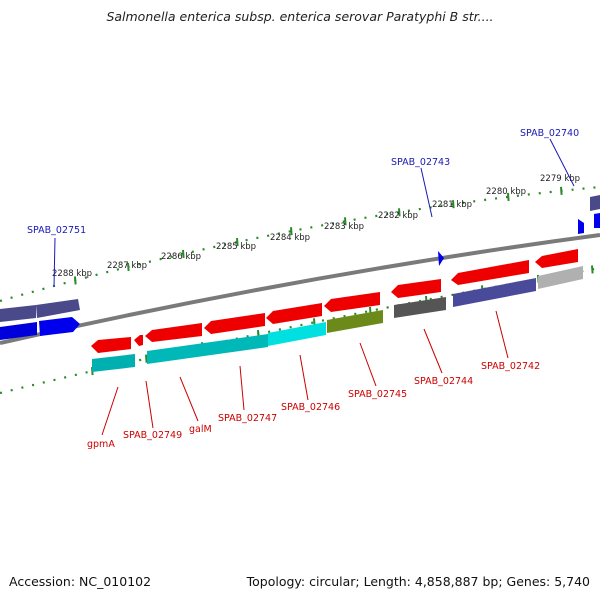  I want to click on scale-label: 2288 kbp, so click(72, 274).